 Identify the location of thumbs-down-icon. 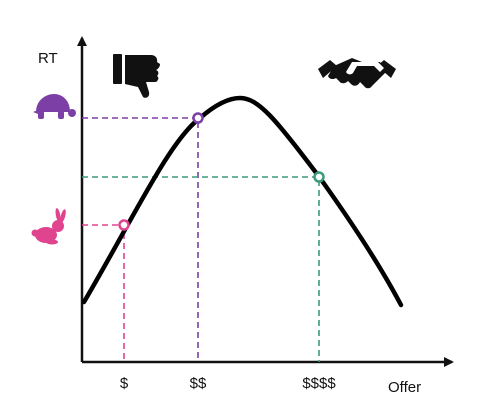
(136, 76).